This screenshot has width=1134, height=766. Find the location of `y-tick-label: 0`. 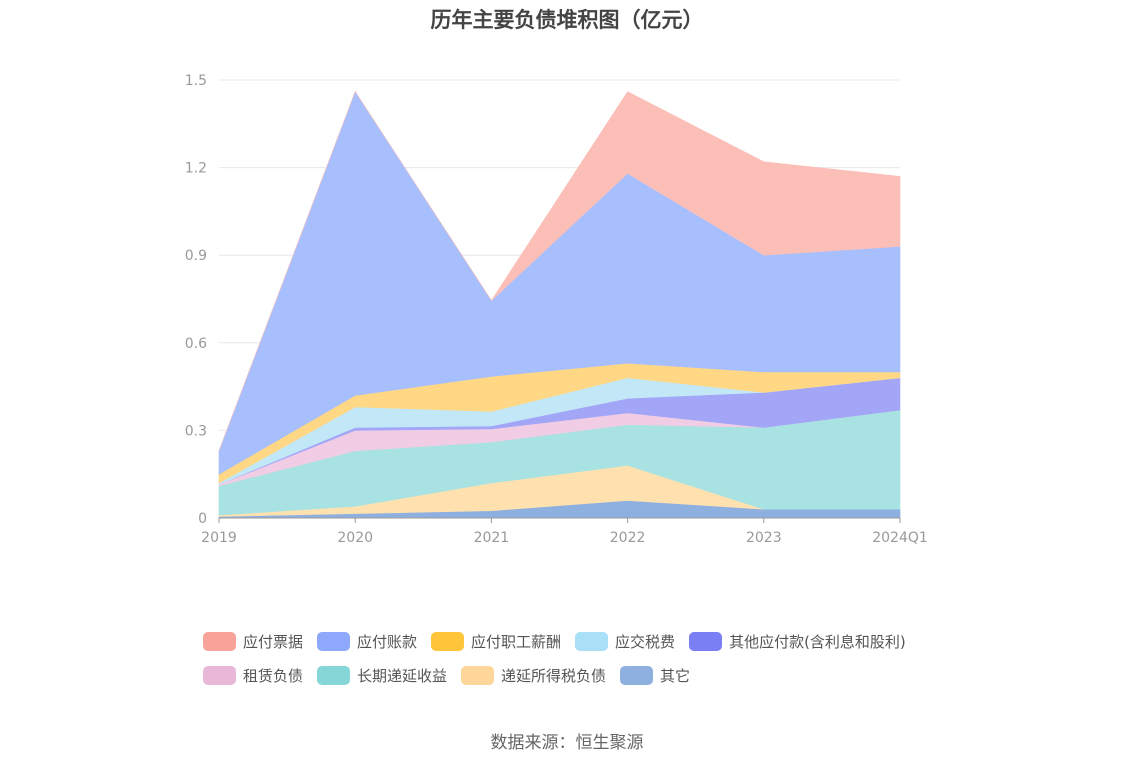

y-tick-label: 0 is located at coordinates (202, 519).